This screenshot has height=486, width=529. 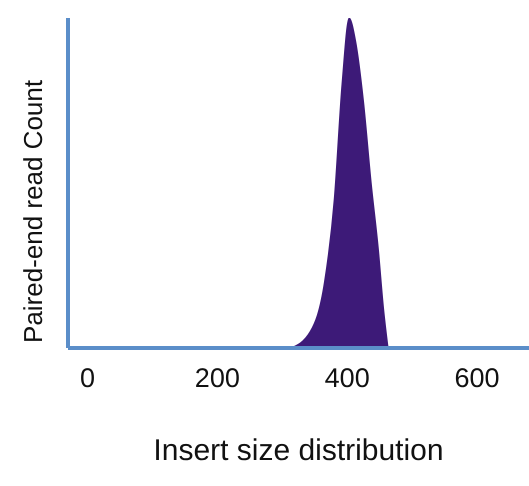 What do you see at coordinates (33, 211) in the screenshot?
I see `y-axis-title: Paired-end read Count` at bounding box center [33, 211].